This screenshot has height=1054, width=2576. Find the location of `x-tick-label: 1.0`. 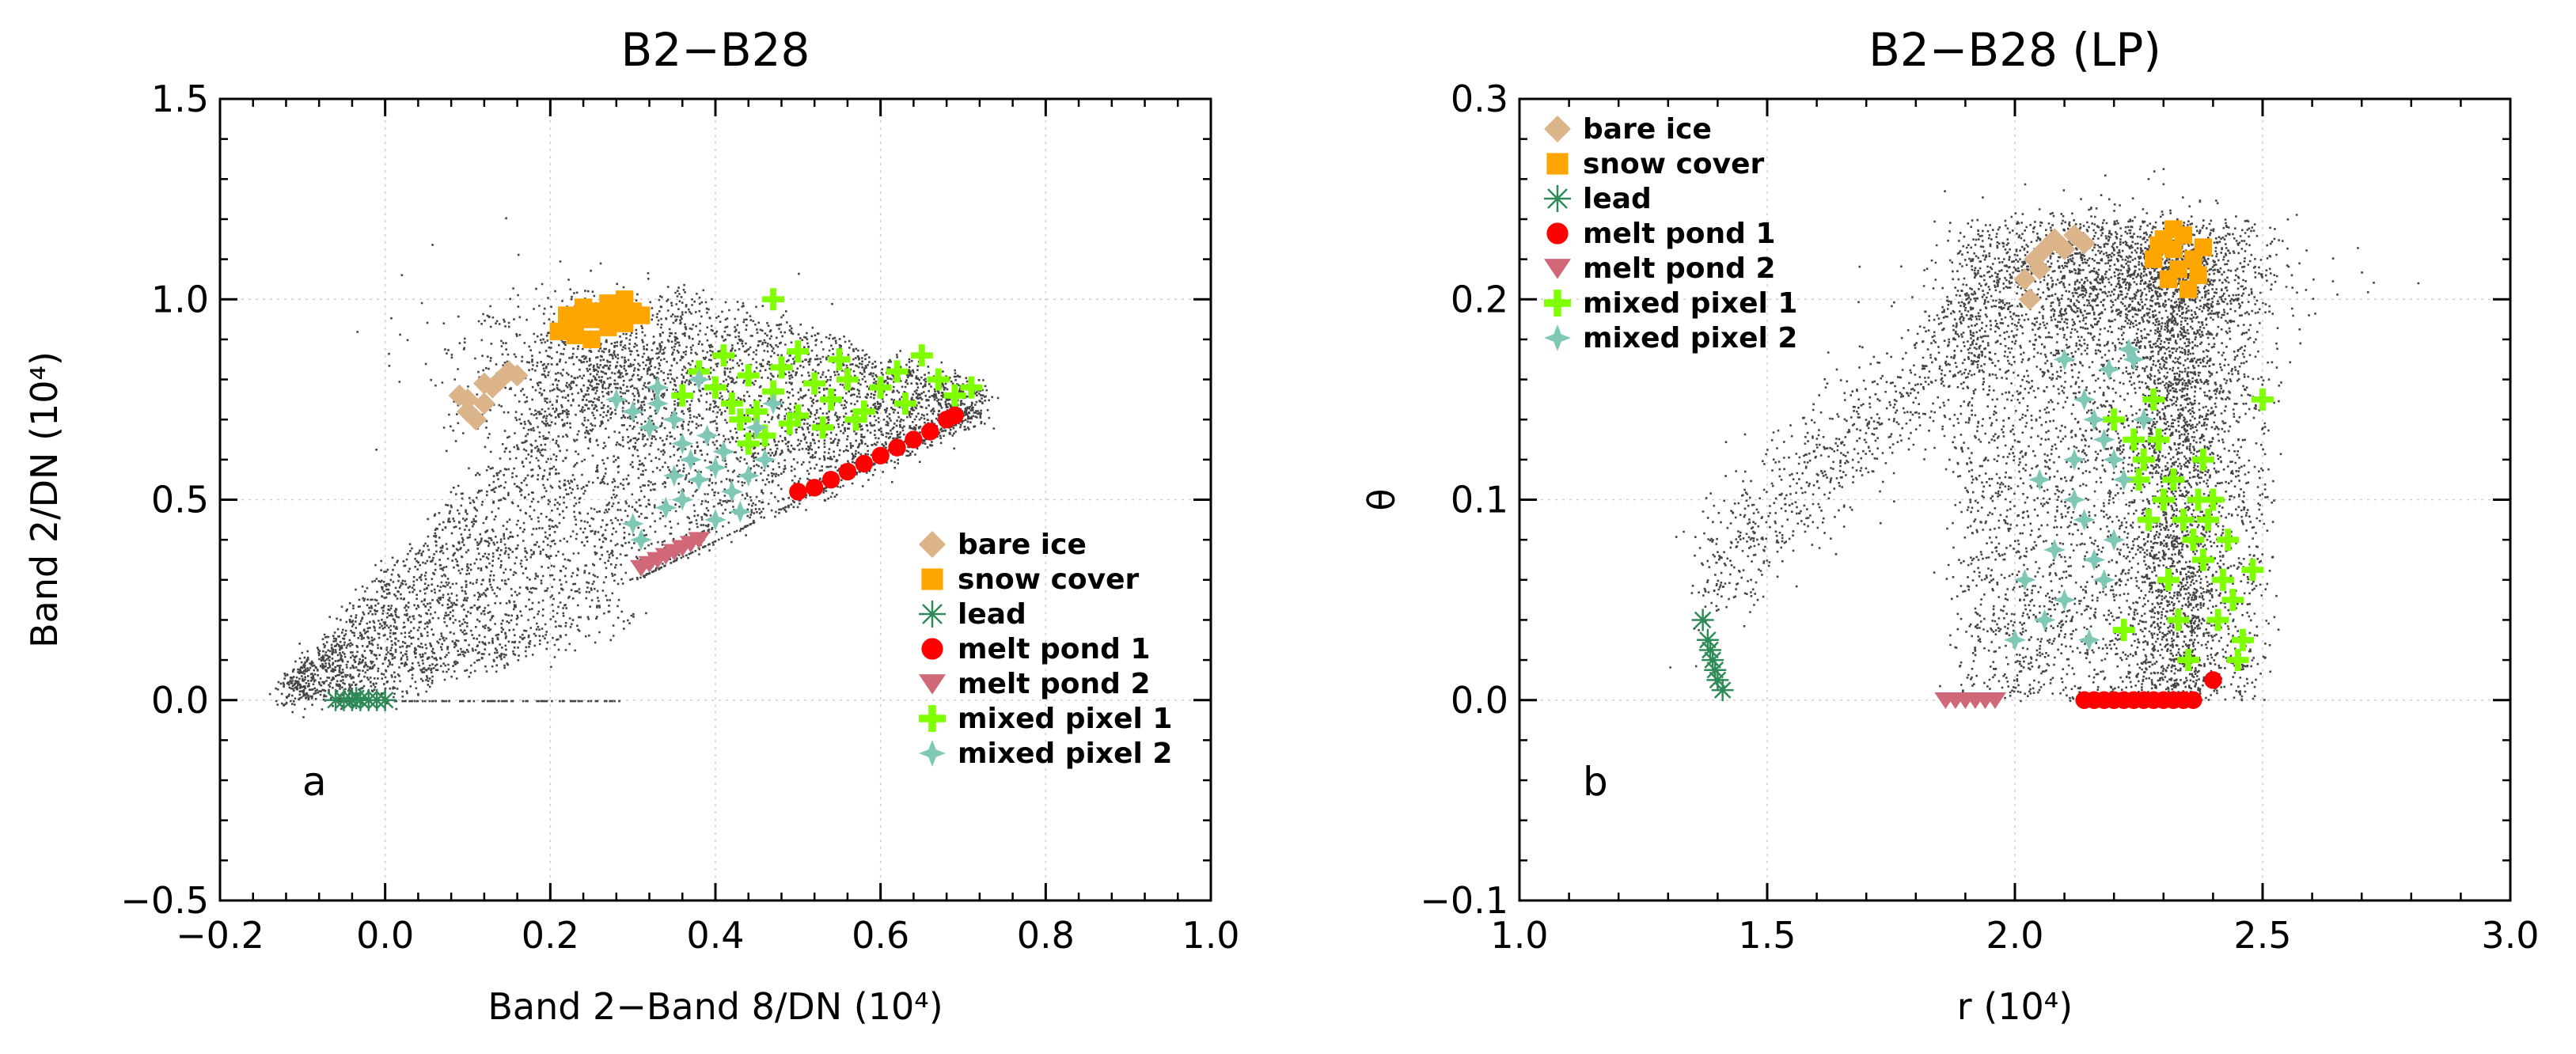

x-tick-label: 1.0 is located at coordinates (1519, 935).